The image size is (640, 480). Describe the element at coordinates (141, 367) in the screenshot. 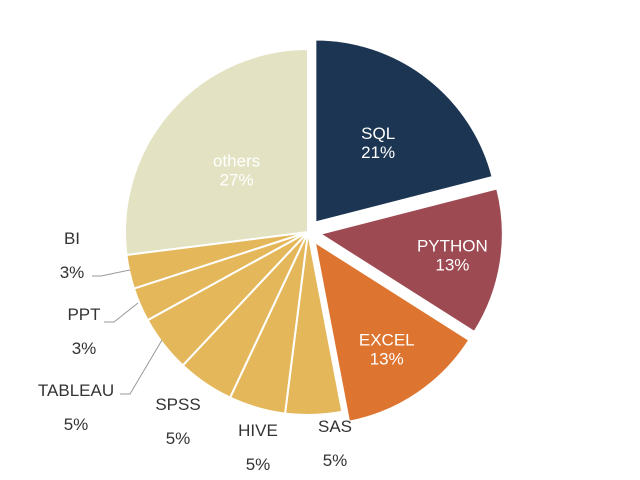

I see `leader-line-tableau` at that location.